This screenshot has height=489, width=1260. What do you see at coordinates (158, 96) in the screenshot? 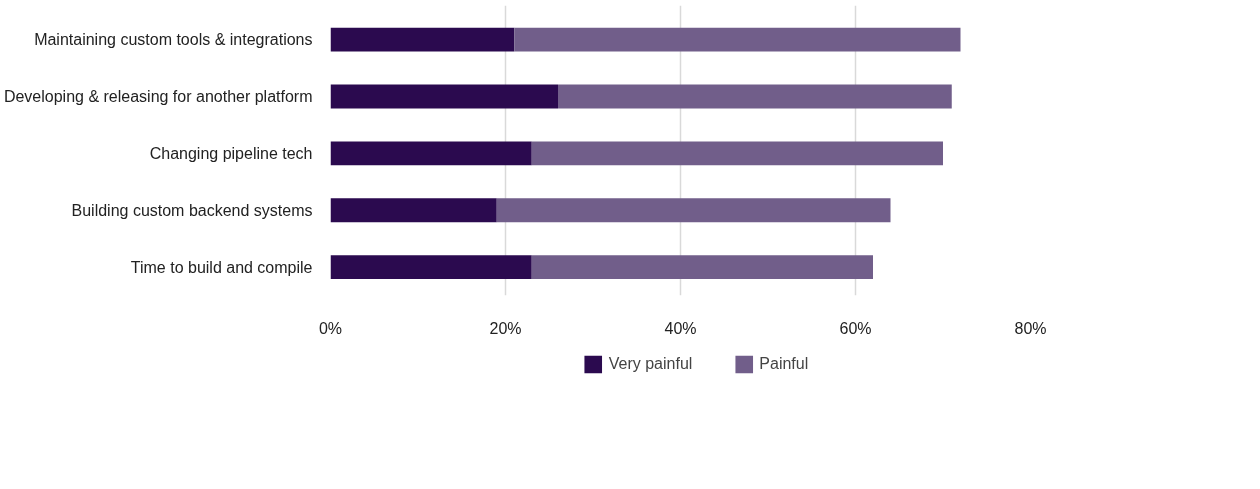
I see `y-tick-label: Developing & releasing for another platform` at bounding box center [158, 96].